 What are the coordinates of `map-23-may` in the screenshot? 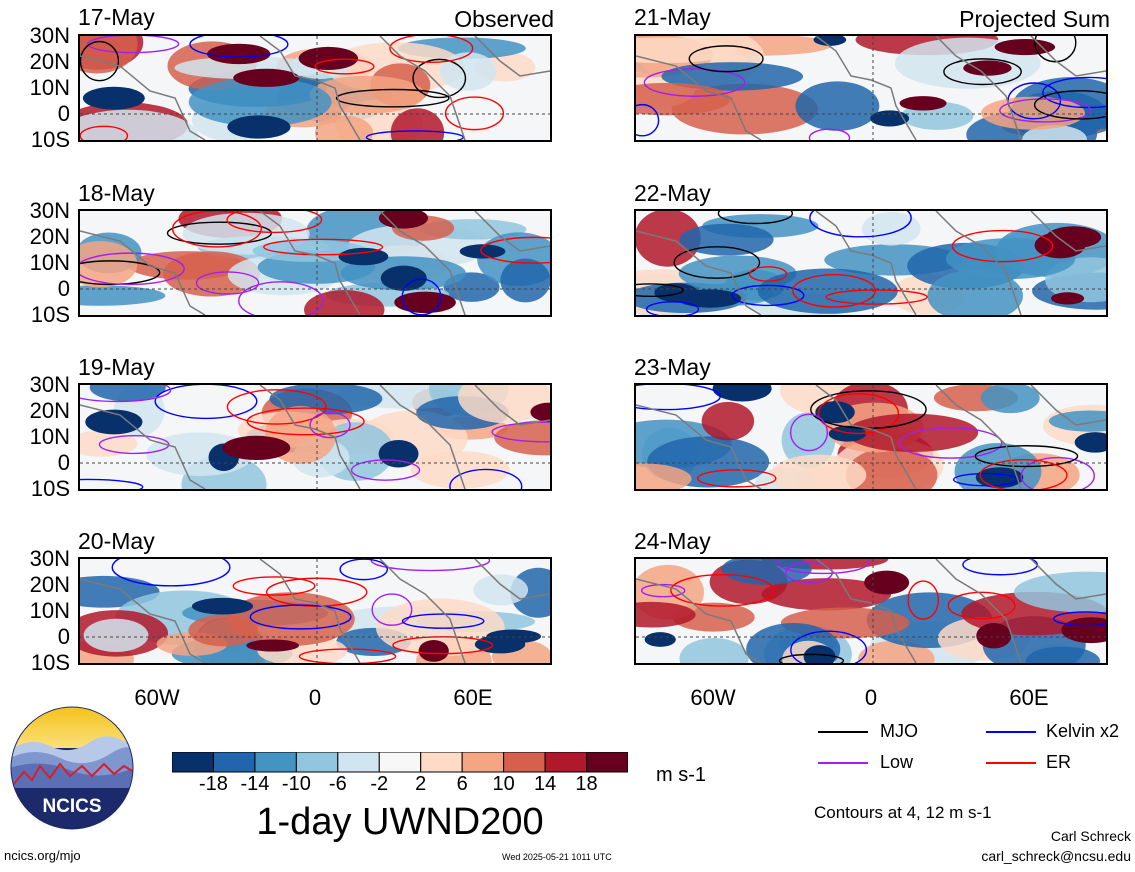 It's located at (871, 437).